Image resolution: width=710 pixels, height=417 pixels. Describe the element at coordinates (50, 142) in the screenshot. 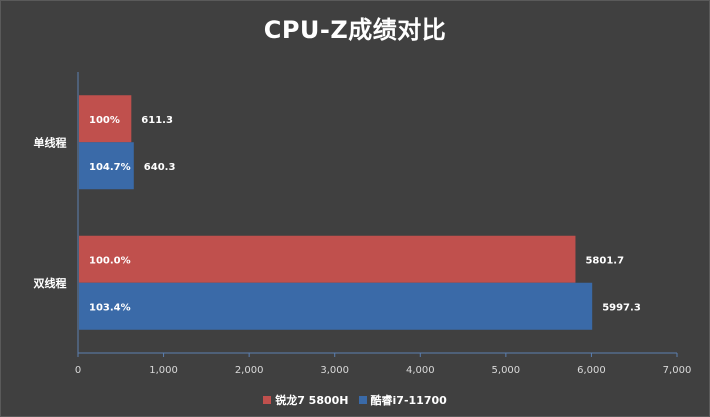

I see `category-label: 单线程` at that location.